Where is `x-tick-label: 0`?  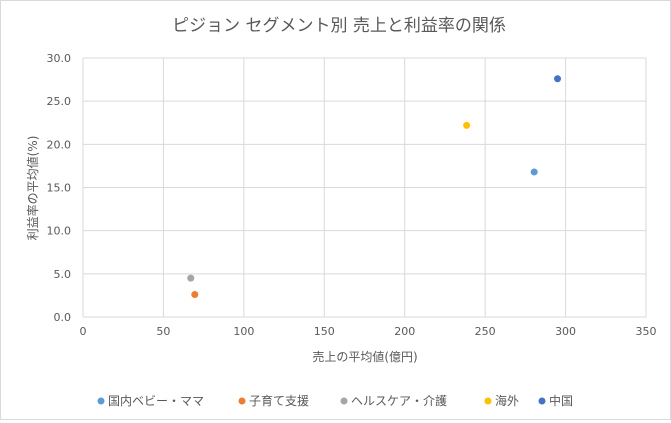 x-tick-label: 0 is located at coordinates (83, 331).